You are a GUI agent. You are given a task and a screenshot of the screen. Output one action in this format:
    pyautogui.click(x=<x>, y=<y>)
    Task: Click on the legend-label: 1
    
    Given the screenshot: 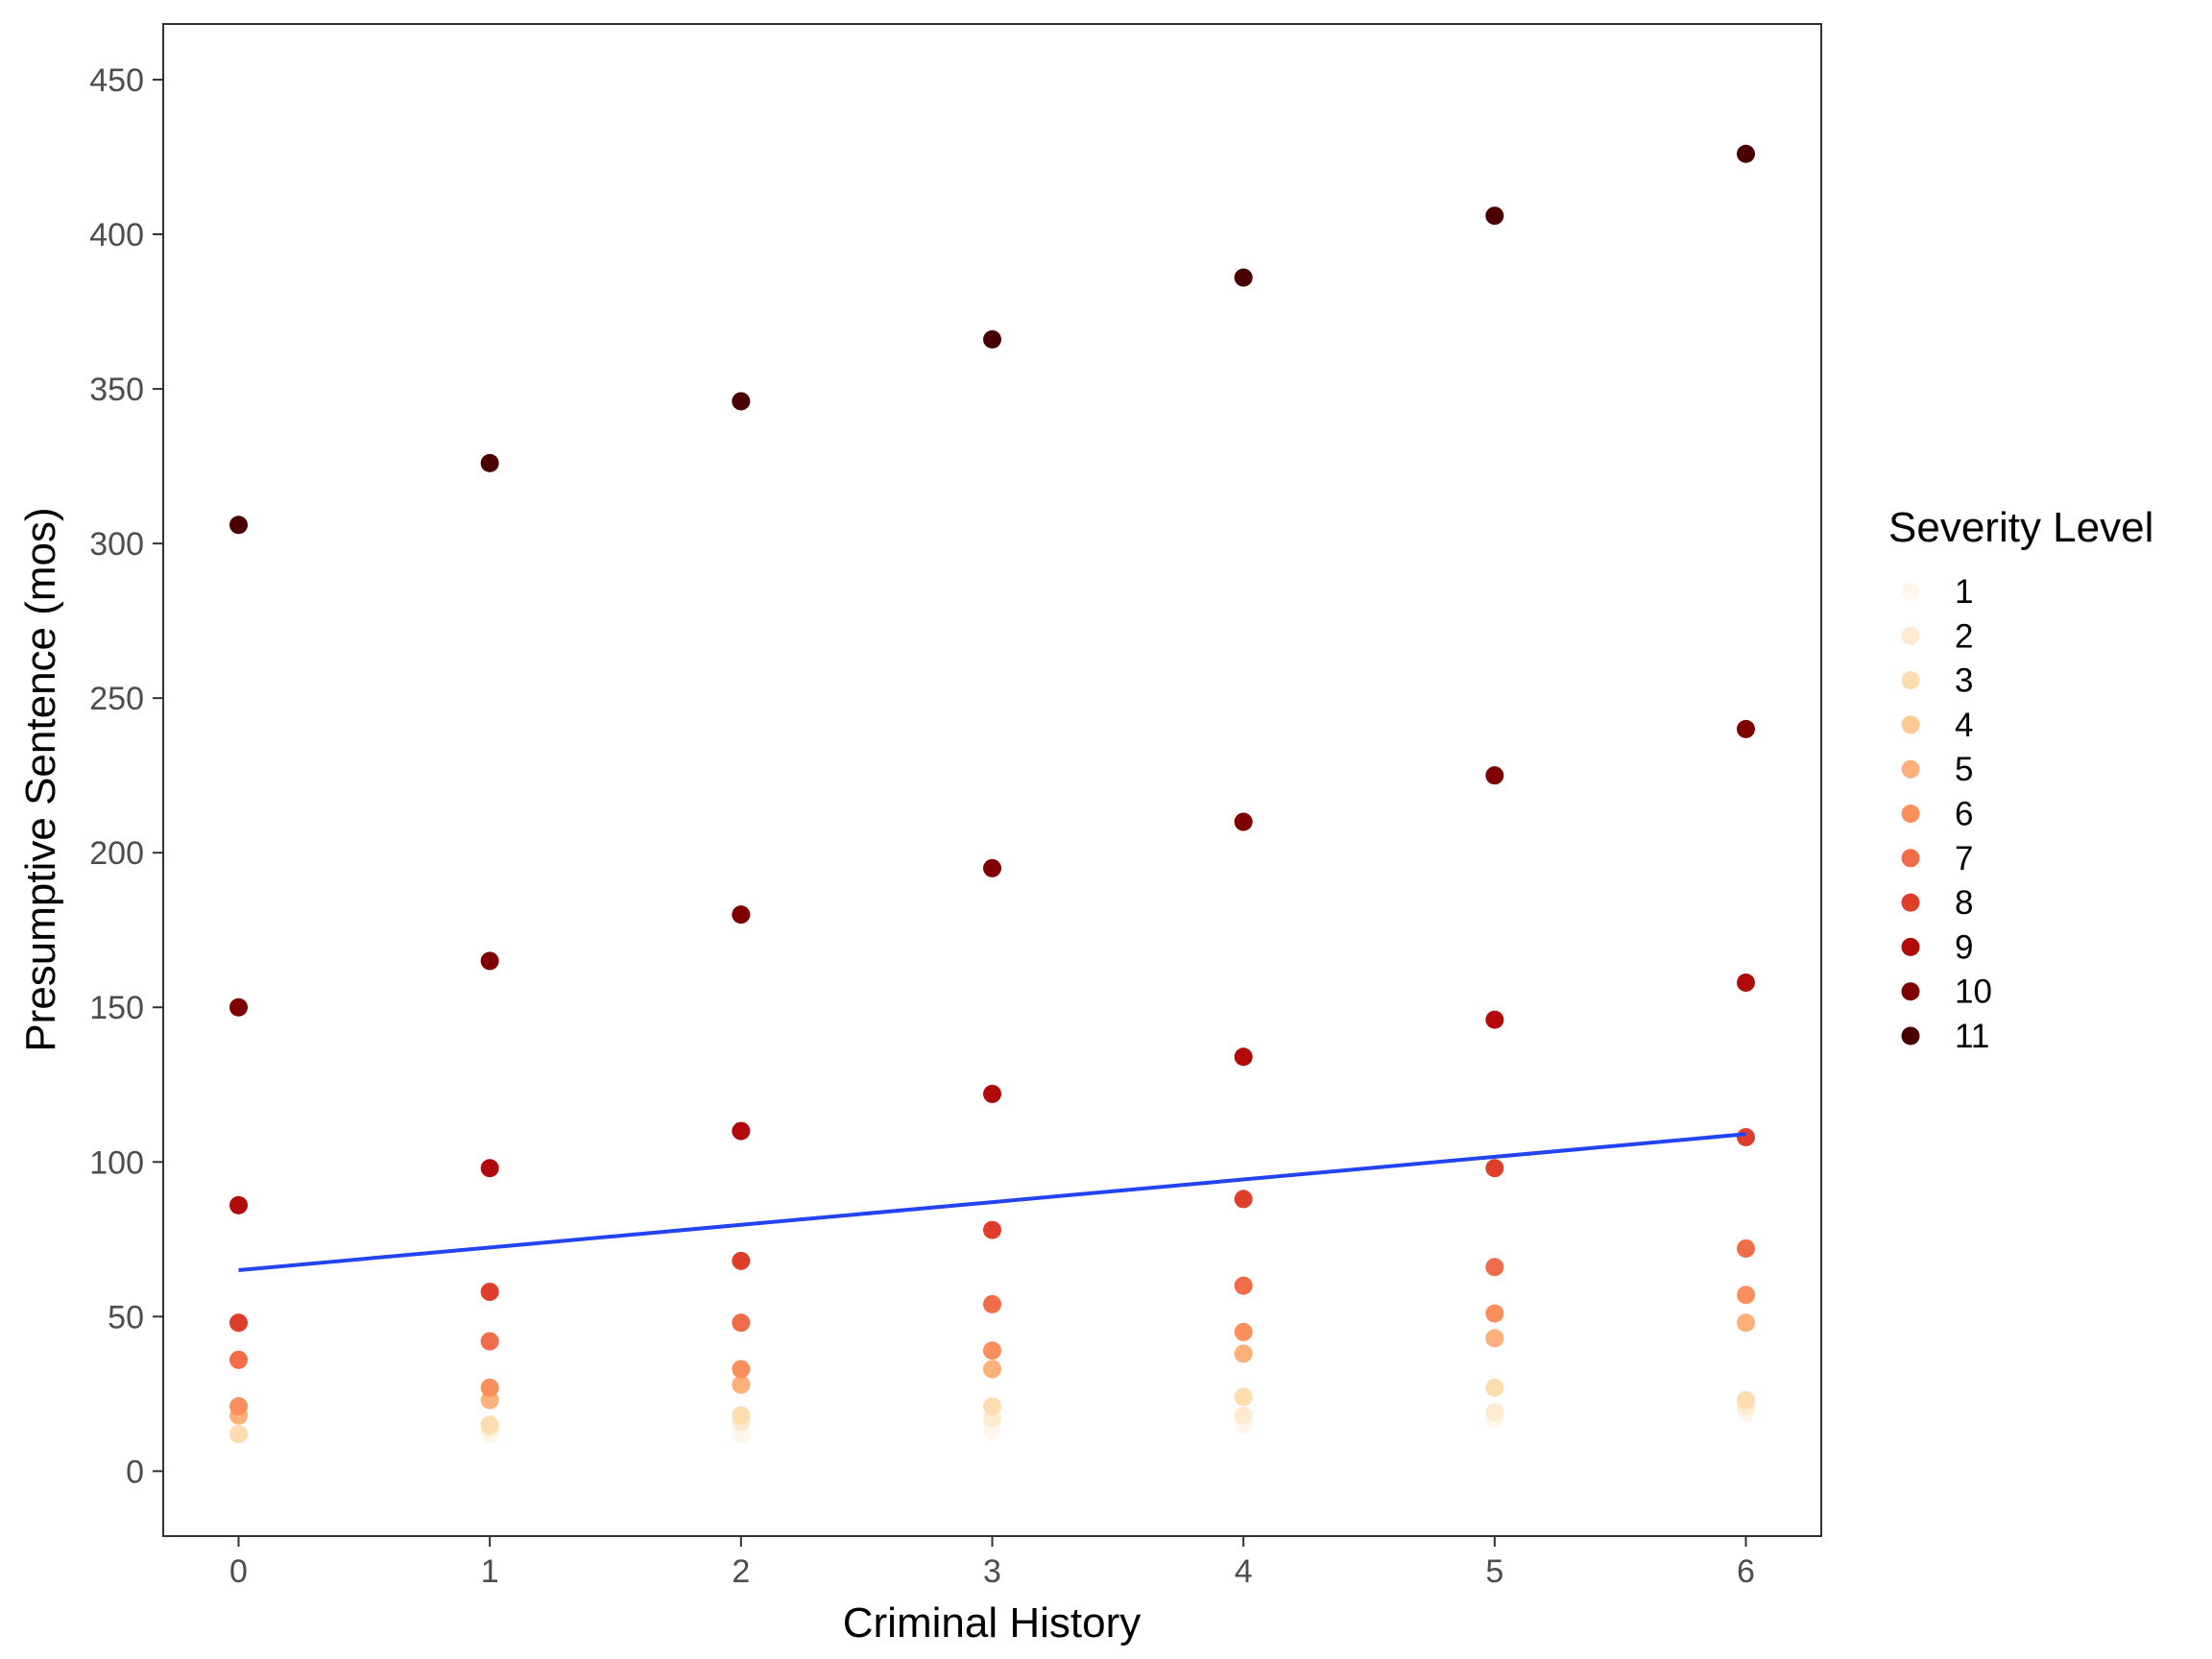 What is the action you would take?
    pyautogui.click(x=1964, y=592)
    